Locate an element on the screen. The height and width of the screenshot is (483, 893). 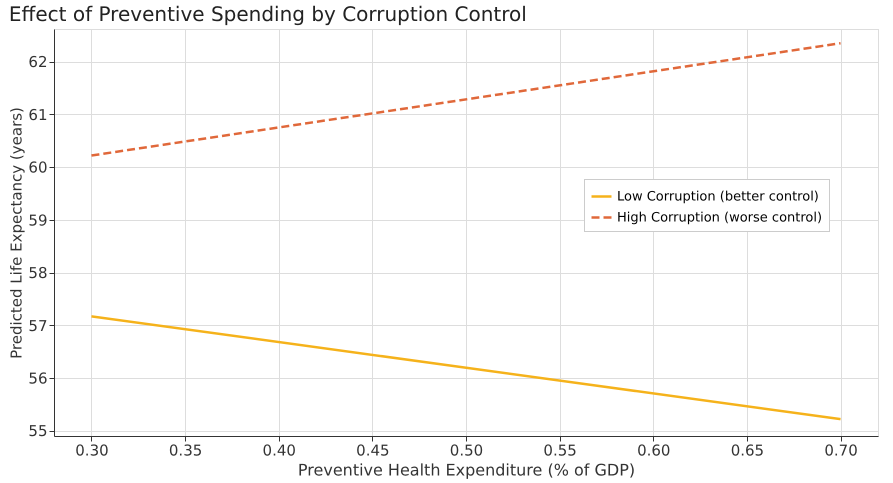
y-tick-label: 56 is located at coordinates (38, 379).